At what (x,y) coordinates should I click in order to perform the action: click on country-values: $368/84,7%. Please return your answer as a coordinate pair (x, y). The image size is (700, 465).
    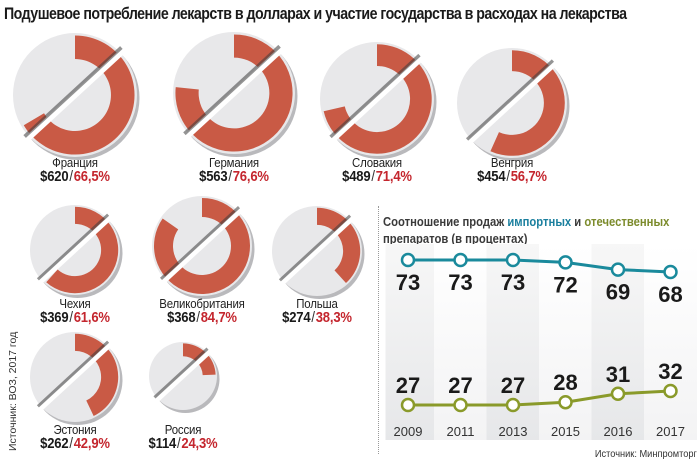
    Looking at the image, I should click on (202, 318).